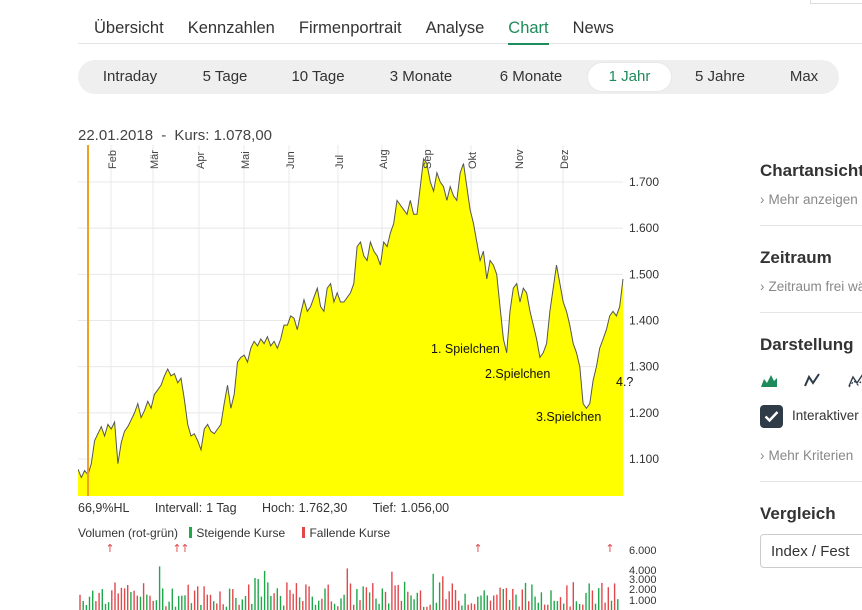  What do you see at coordinates (644, 459) in the screenshot?
I see `y-tick-label: 1.100` at bounding box center [644, 459].